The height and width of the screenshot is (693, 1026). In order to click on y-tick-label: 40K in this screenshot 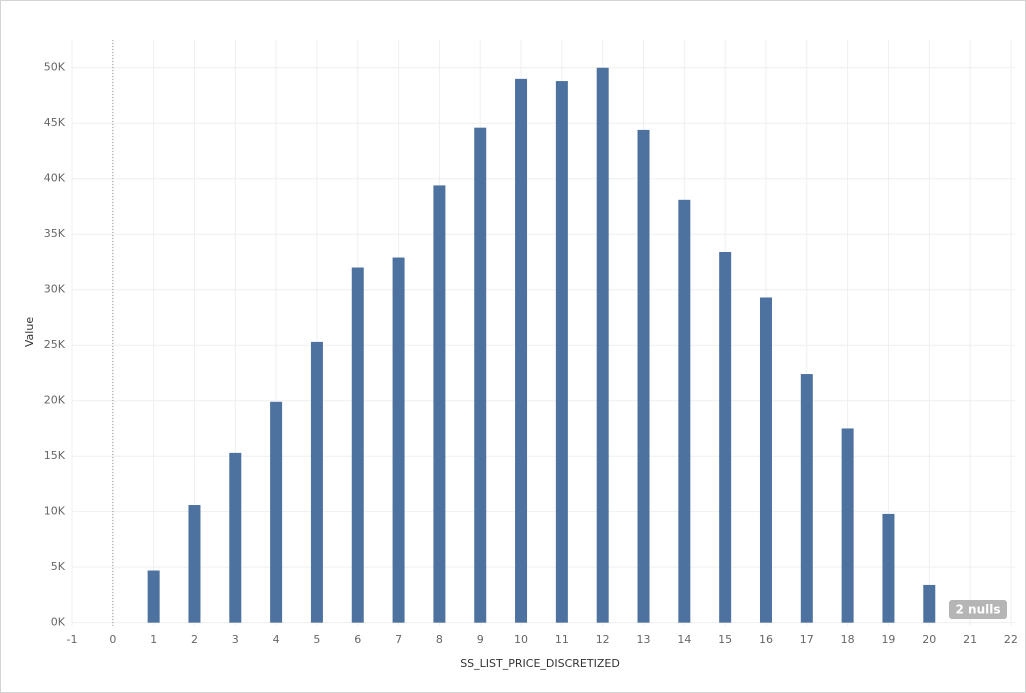, I will do `click(55, 178)`.